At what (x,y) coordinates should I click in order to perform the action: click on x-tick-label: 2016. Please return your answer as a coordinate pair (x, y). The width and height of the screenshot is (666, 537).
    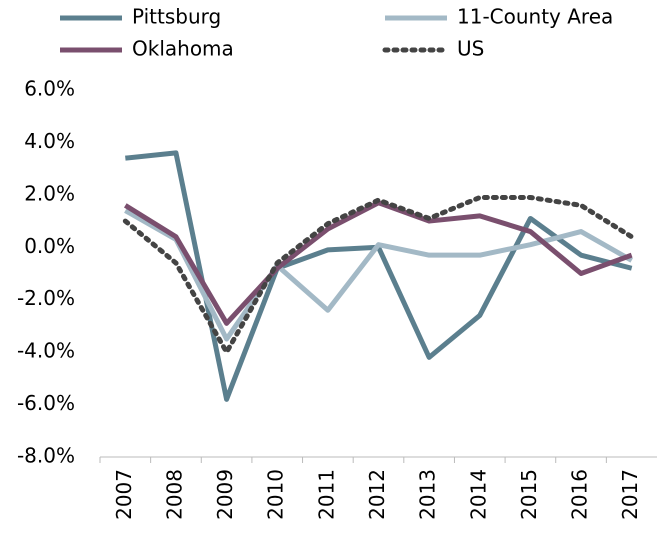
    Looking at the image, I should click on (580, 494).